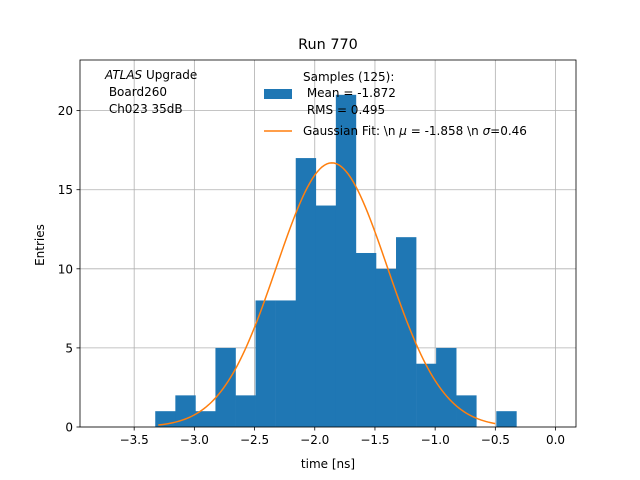 The height and width of the screenshot is (480, 640). Describe the element at coordinates (123, 75) in the screenshot. I see `annotation-atlas: ATLAS` at that location.